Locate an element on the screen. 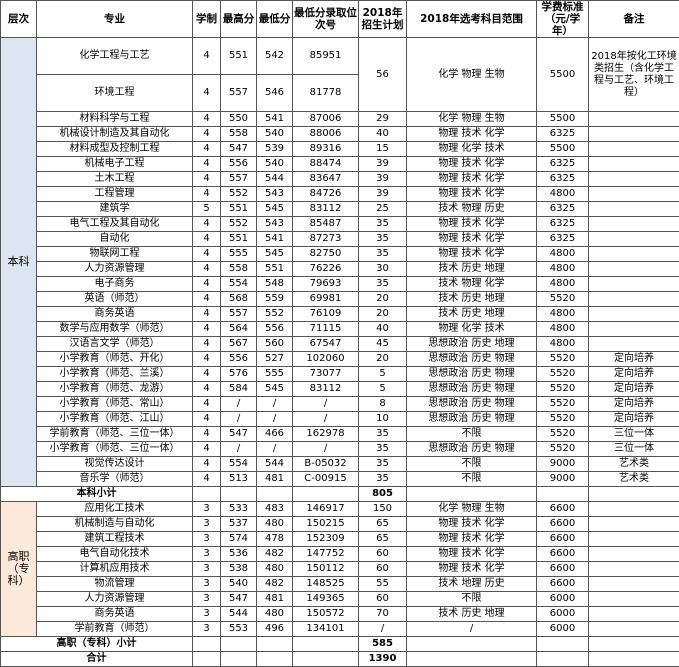 This screenshot has height=667, width=679. min-score-cell: 545 is located at coordinates (275, 209).